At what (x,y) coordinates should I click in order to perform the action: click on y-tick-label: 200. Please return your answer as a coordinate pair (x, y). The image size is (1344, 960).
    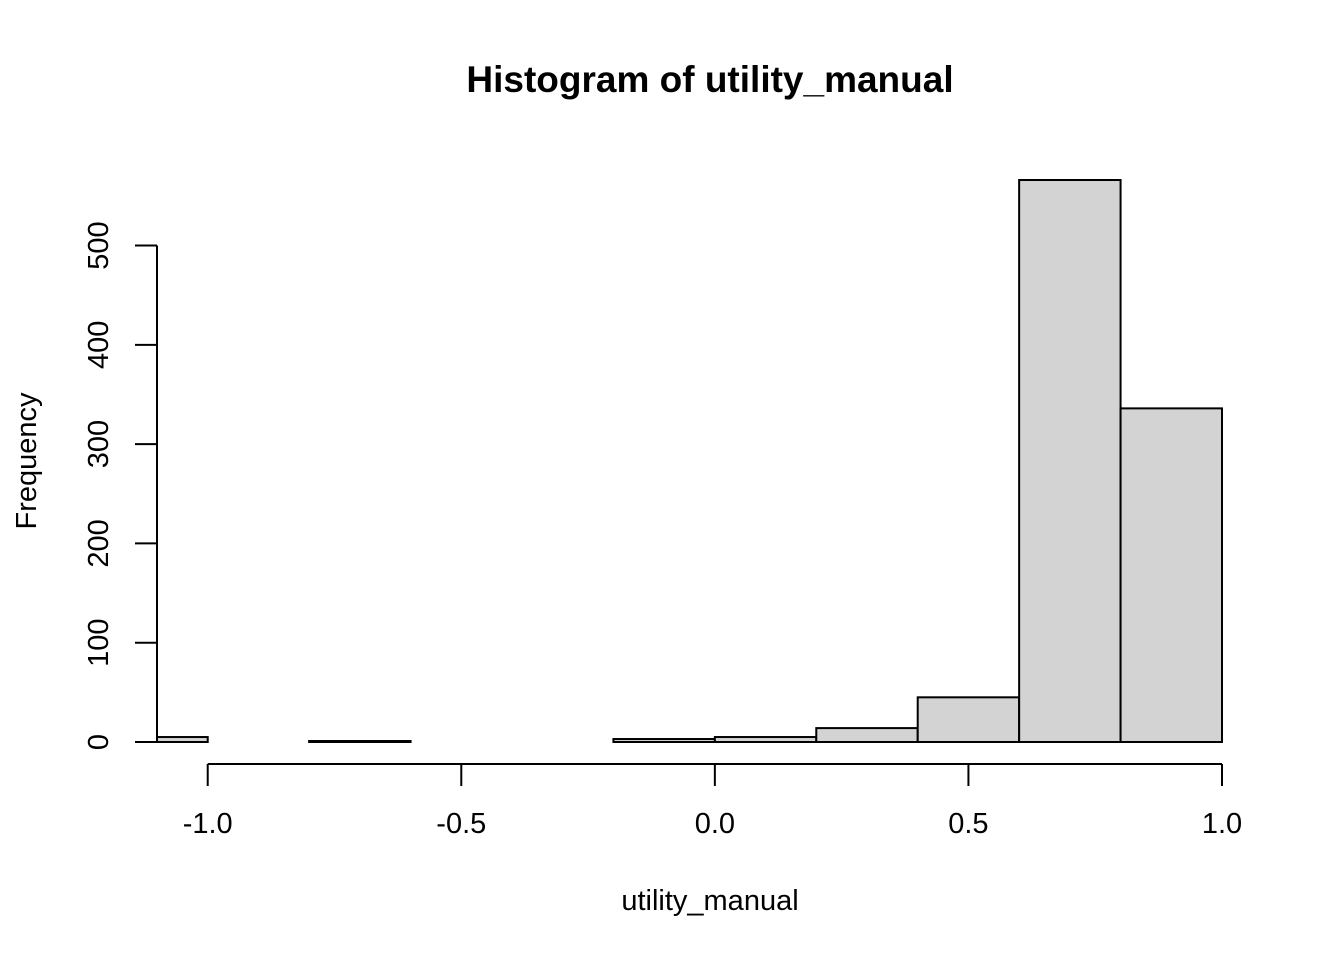
    Looking at the image, I should click on (99, 543).